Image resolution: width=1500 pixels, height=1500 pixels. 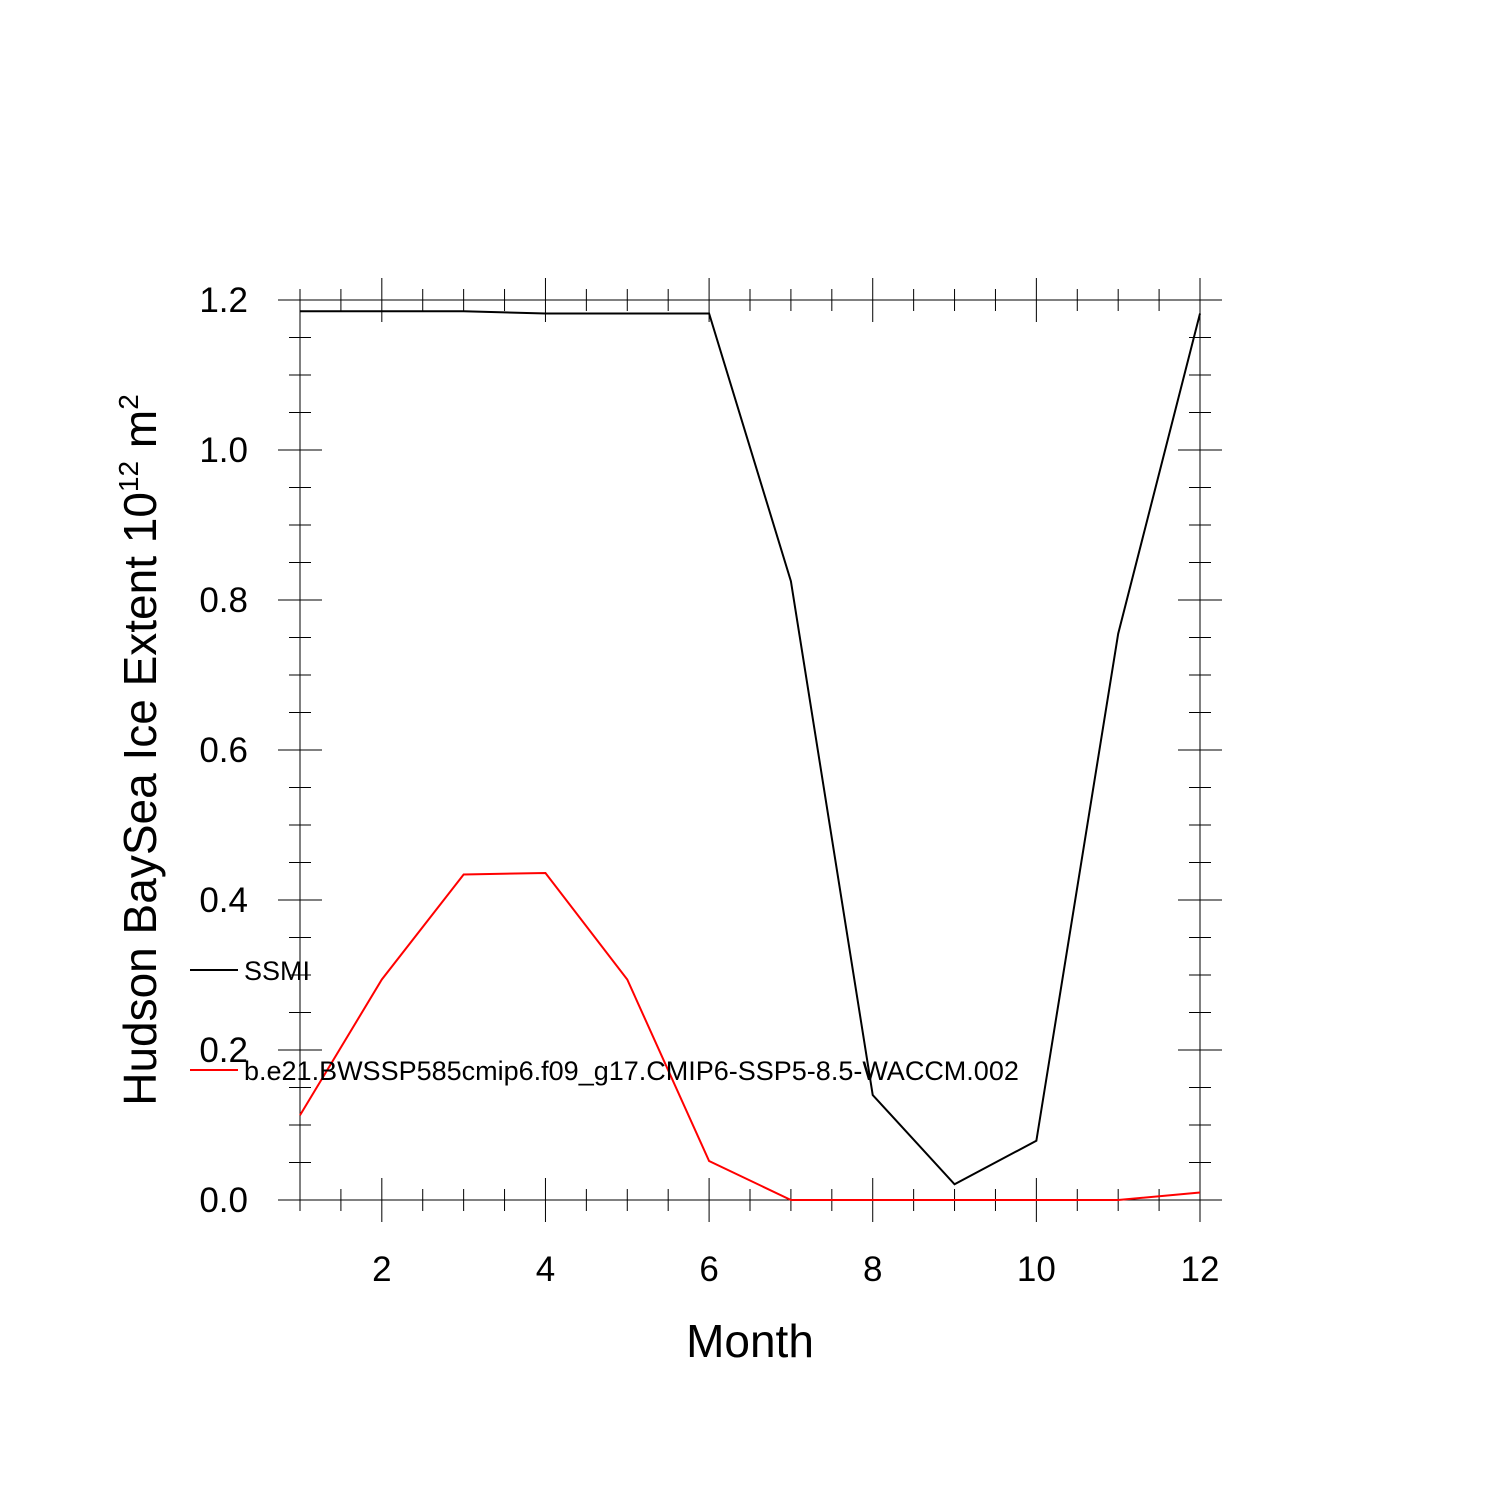 I want to click on x-tick-label: 12, so click(x=1200, y=1269).